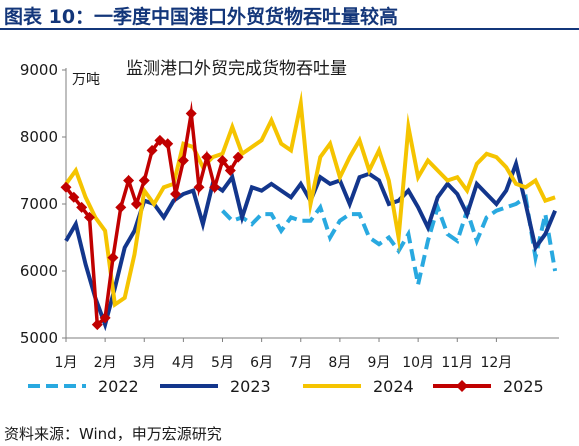 The width and height of the screenshot is (579, 446). Describe the element at coordinates (144, 363) in the screenshot. I see `x-tick-label: 3月` at that location.